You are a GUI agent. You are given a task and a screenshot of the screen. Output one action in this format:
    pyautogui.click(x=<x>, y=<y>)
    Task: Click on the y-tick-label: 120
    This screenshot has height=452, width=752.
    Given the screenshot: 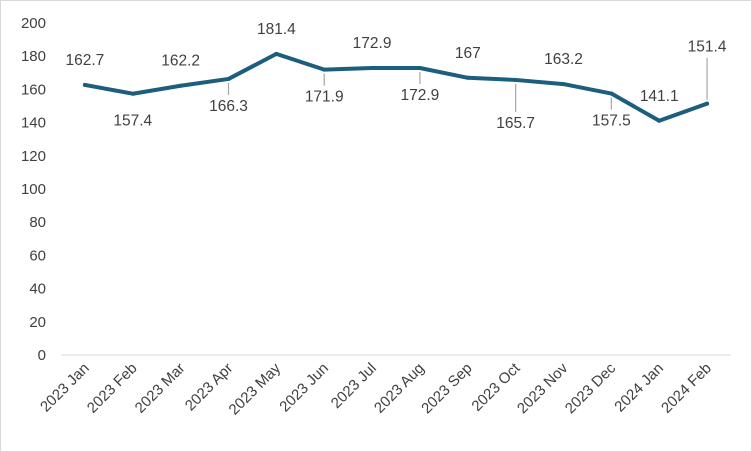 What is the action you would take?
    pyautogui.click(x=33, y=156)
    